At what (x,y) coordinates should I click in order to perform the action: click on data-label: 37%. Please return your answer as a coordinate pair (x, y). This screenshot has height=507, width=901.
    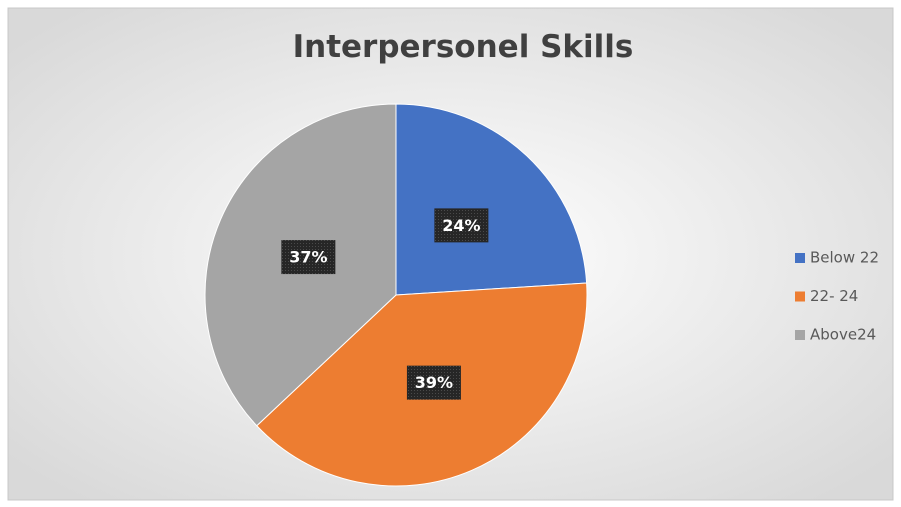
    Looking at the image, I should click on (308, 257).